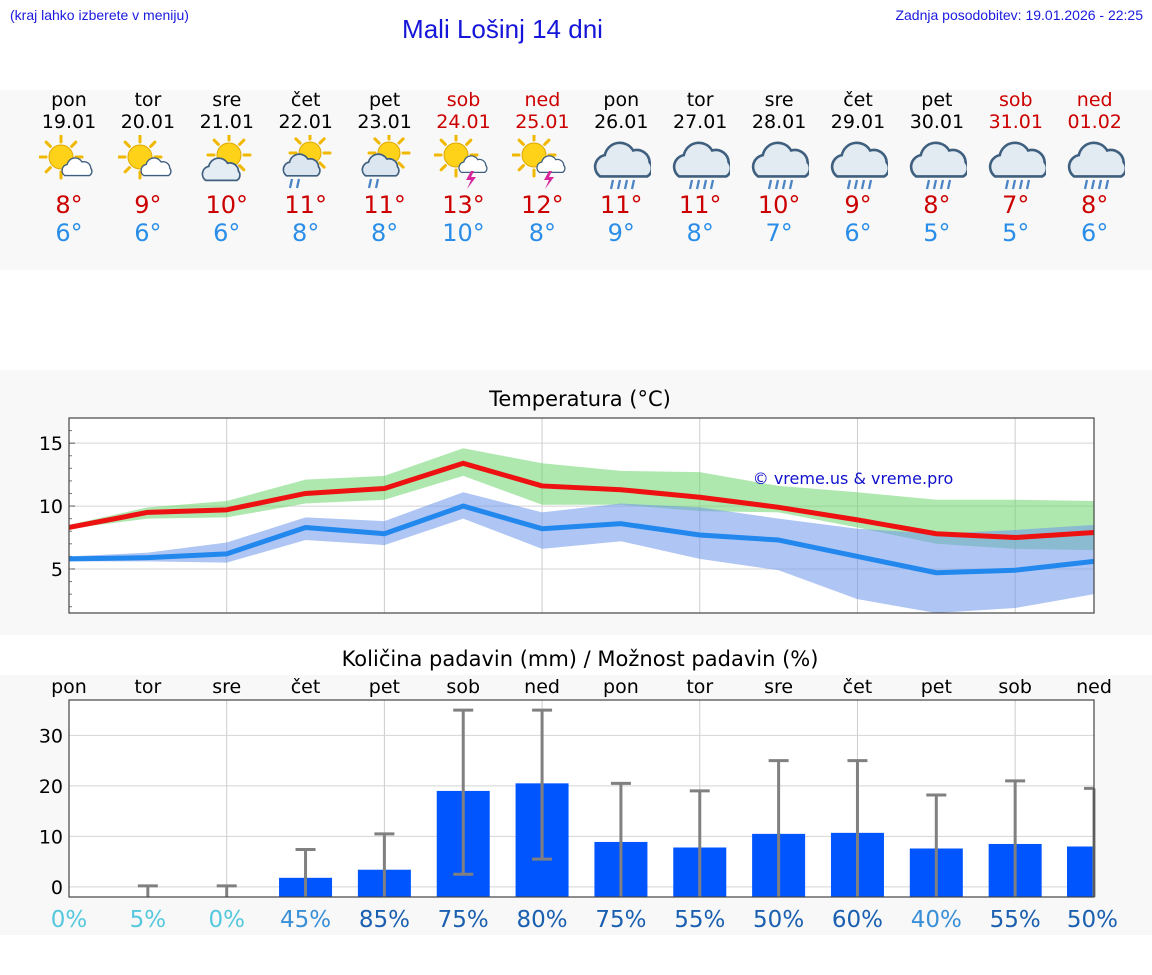 This screenshot has width=1152, height=975. Describe the element at coordinates (621, 233) in the screenshot. I see `min-temperature: 9°` at that location.